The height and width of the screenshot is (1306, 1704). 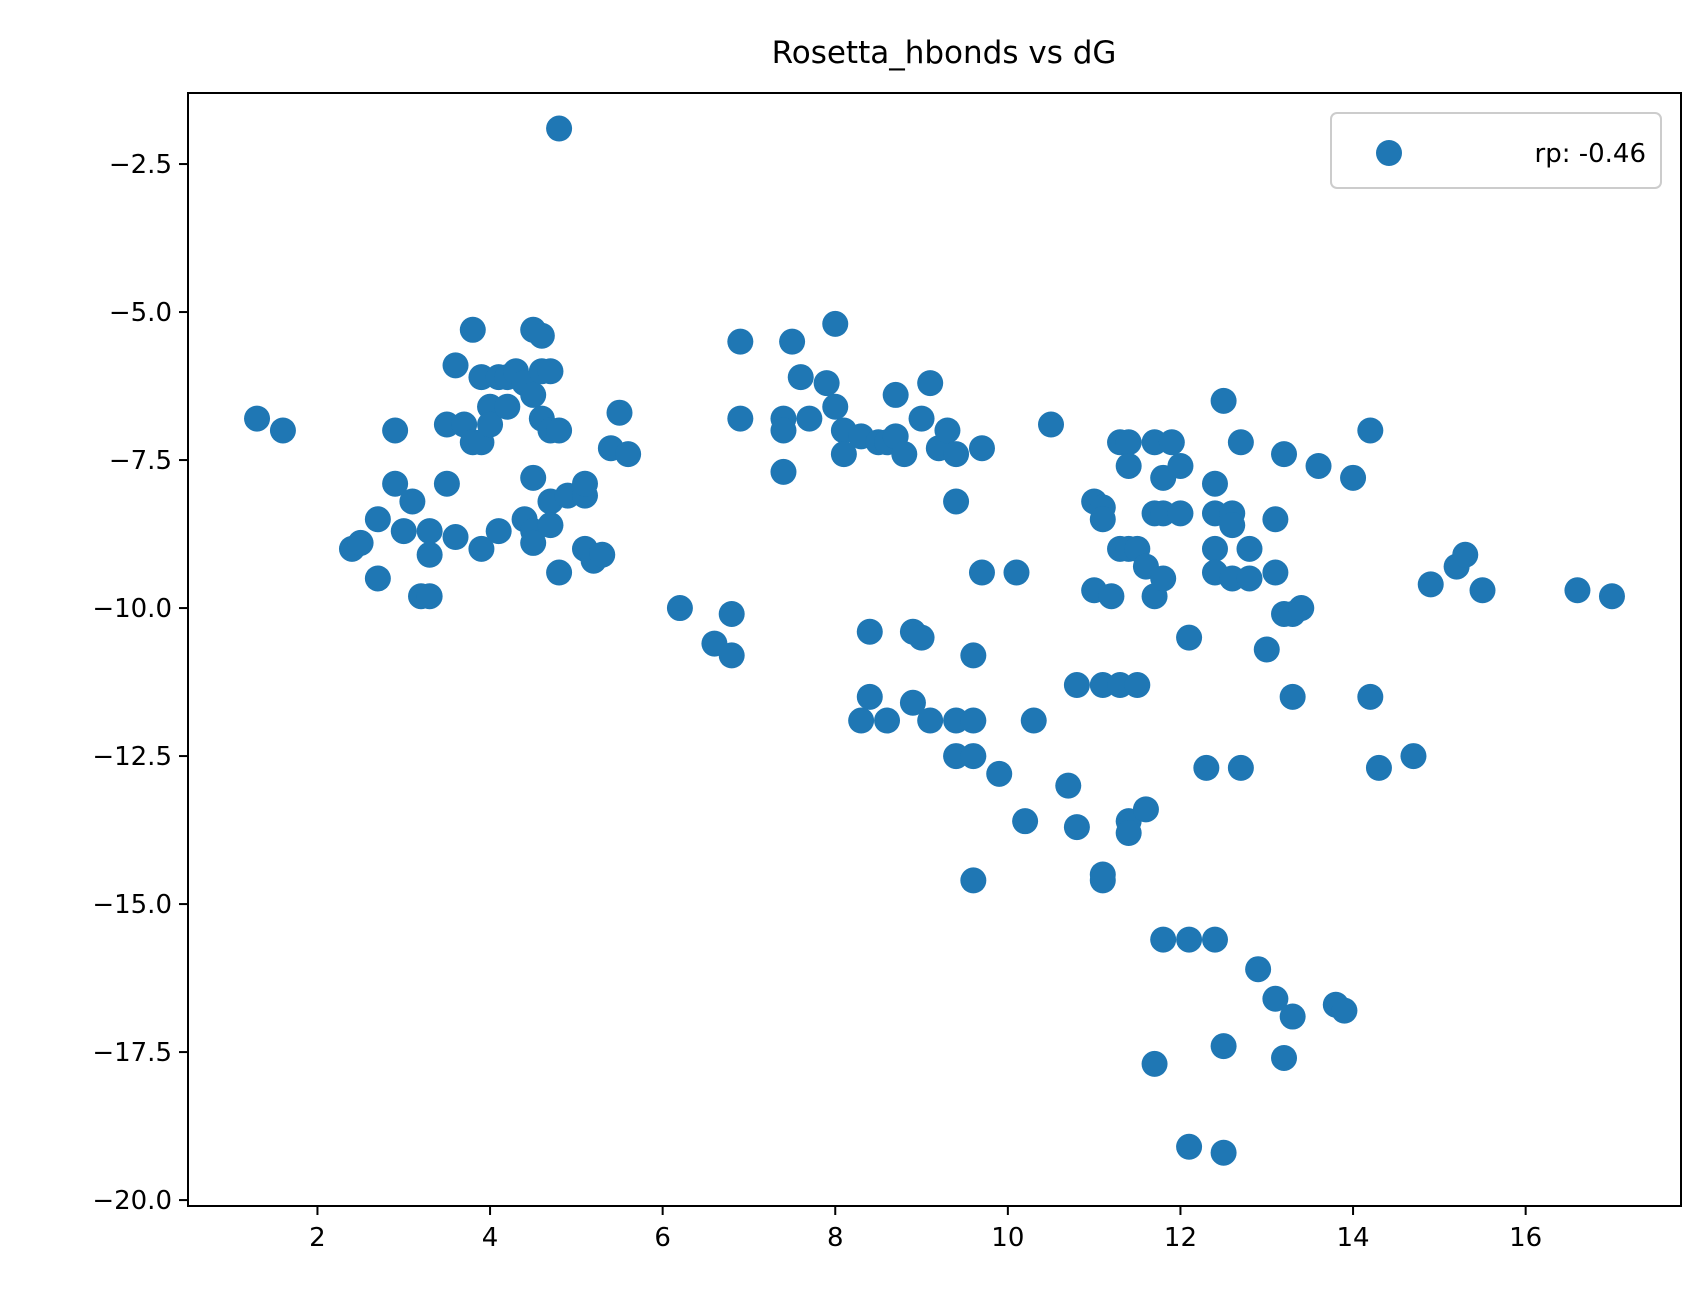 What do you see at coordinates (1591, 154) in the screenshot?
I see `legend-label: rp: -0.46` at bounding box center [1591, 154].